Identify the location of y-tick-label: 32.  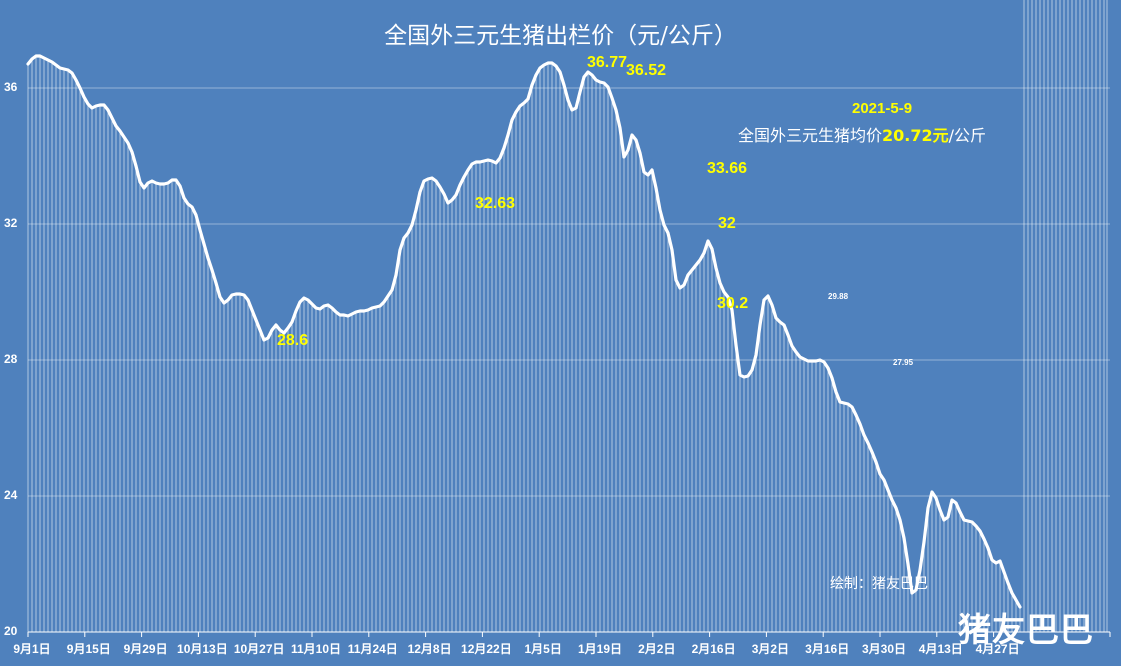
(11, 223).